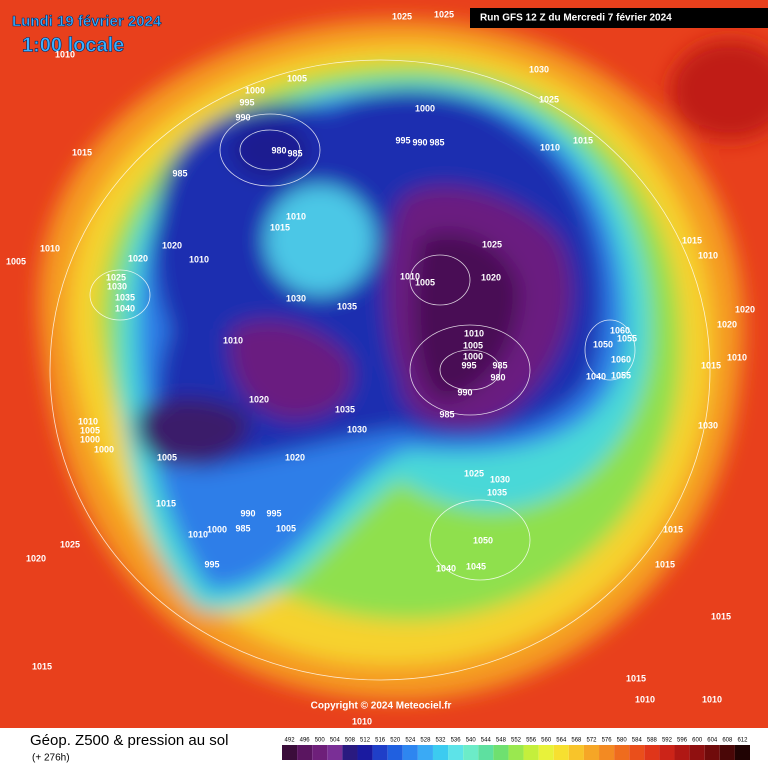 The height and width of the screenshot is (768, 768). Describe the element at coordinates (652, 741) in the screenshot. I see `colorbar-label: 588` at that location.